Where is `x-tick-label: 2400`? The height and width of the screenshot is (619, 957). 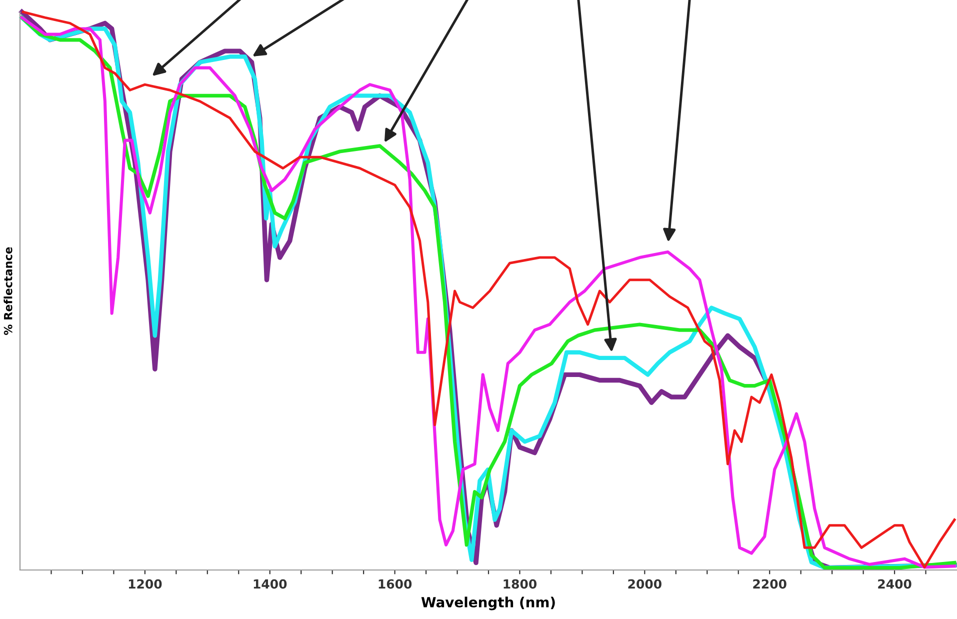
x-tick-label: 2400 is located at coordinates (895, 584).